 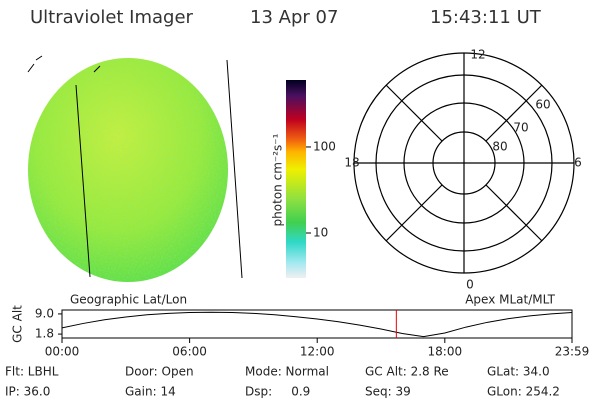 I want to click on colorbar-tick-label: 10, so click(x=320, y=233).